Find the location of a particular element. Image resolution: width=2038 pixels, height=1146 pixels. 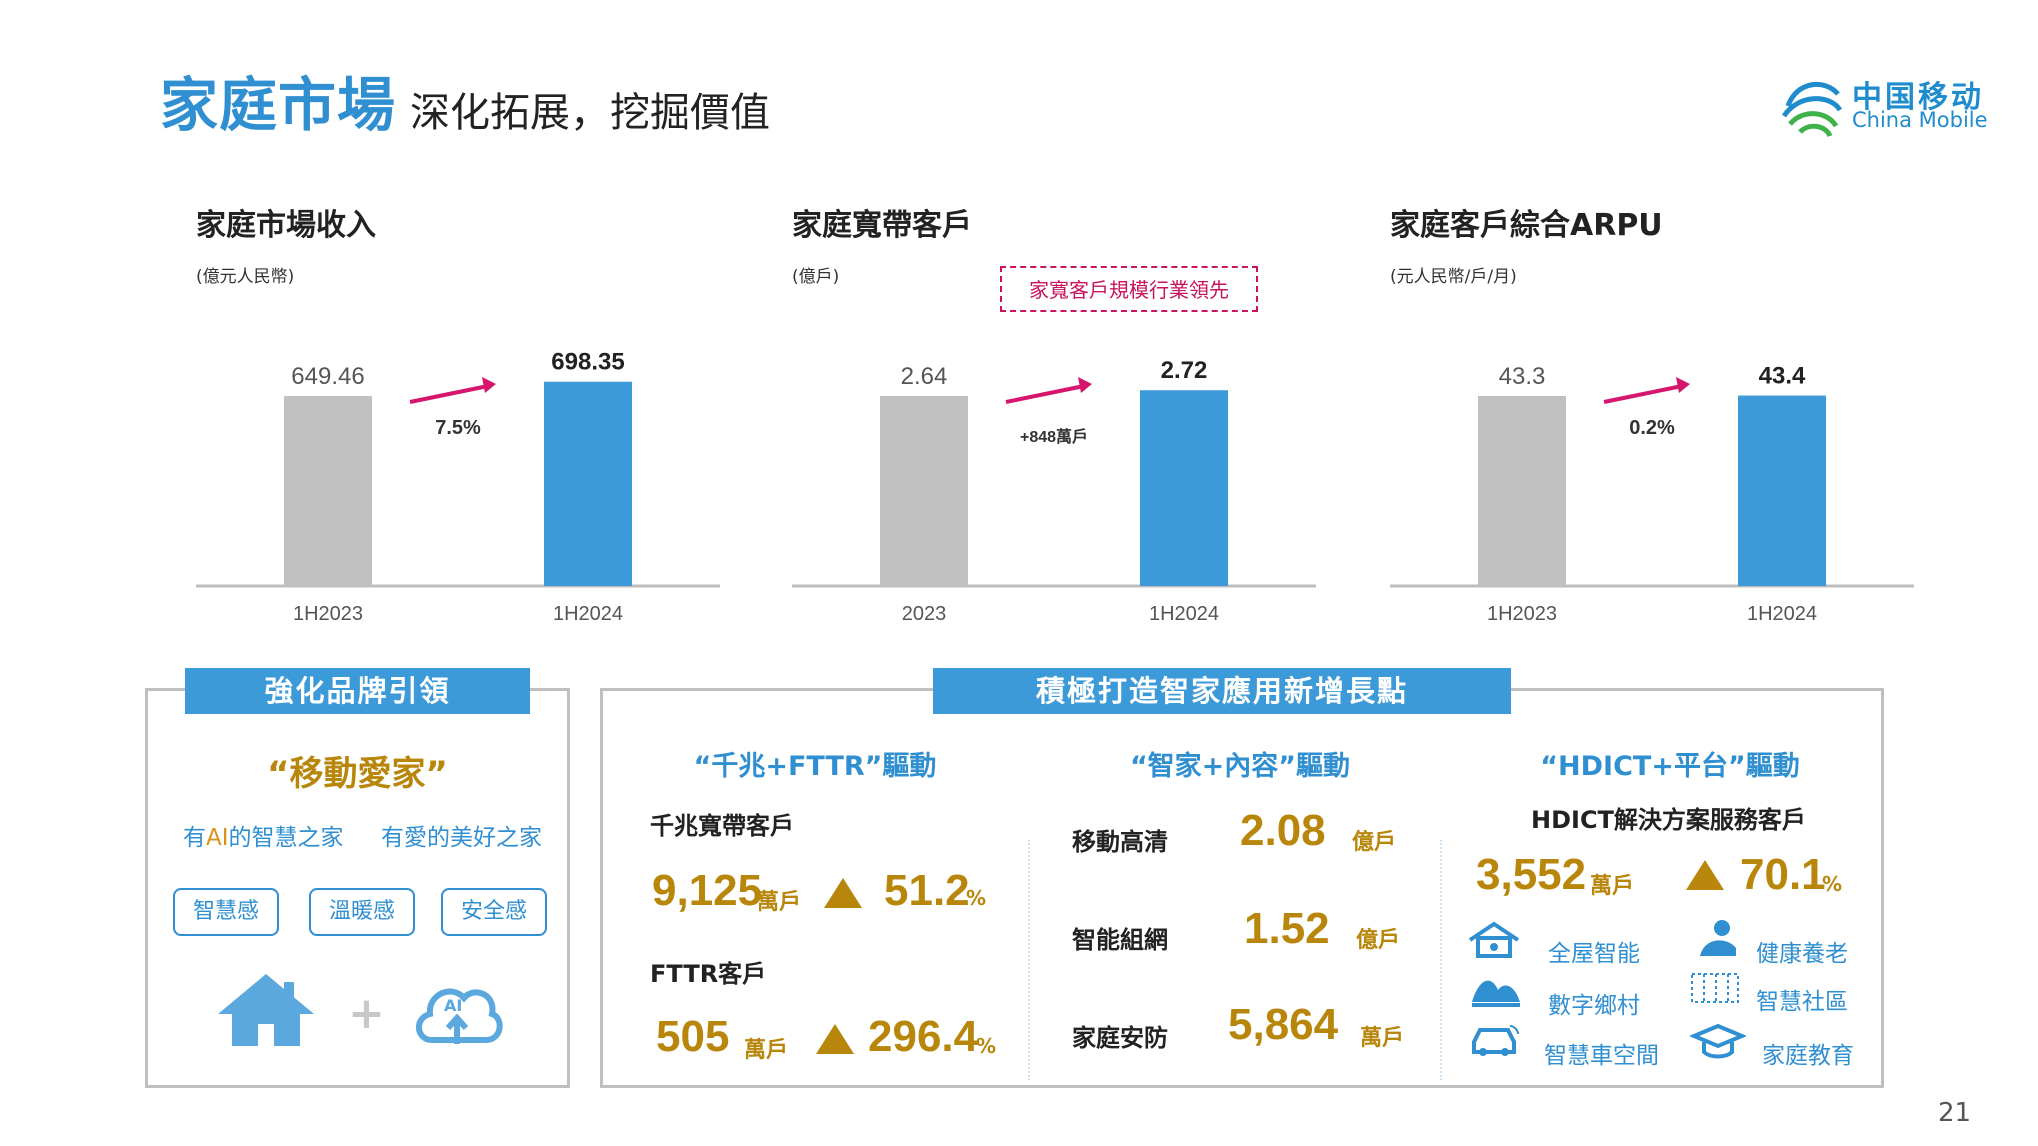

gigabit-customers-unit: 萬戶 is located at coordinates (779, 902).